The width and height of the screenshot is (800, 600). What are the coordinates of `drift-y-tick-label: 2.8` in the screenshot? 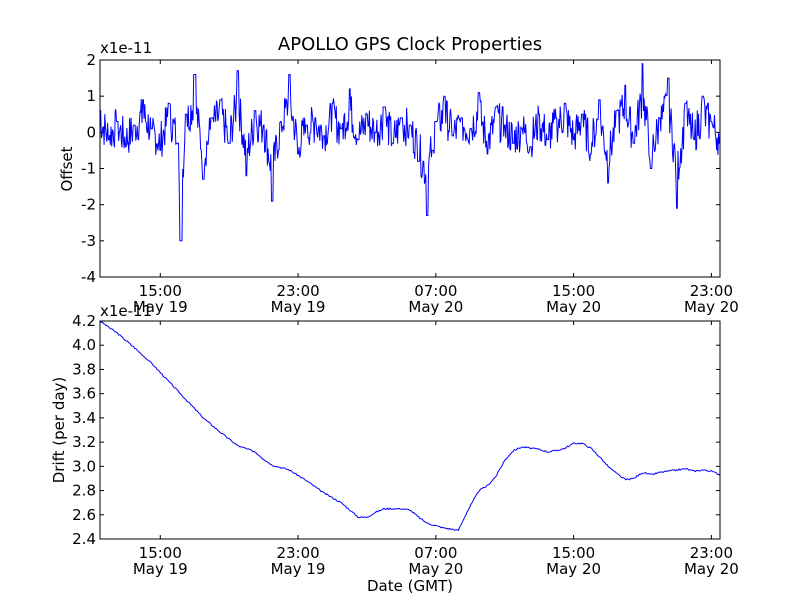 It's located at (84, 491).